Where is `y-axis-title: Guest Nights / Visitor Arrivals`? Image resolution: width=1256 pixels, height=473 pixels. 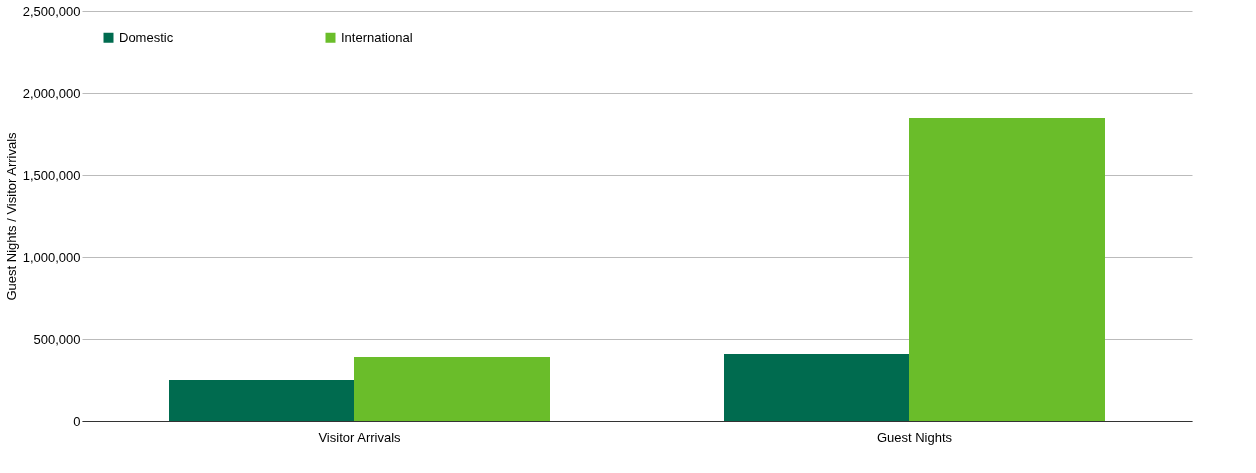
y-axis-title: Guest Nights / Visitor Arrivals is located at coordinates (11, 216).